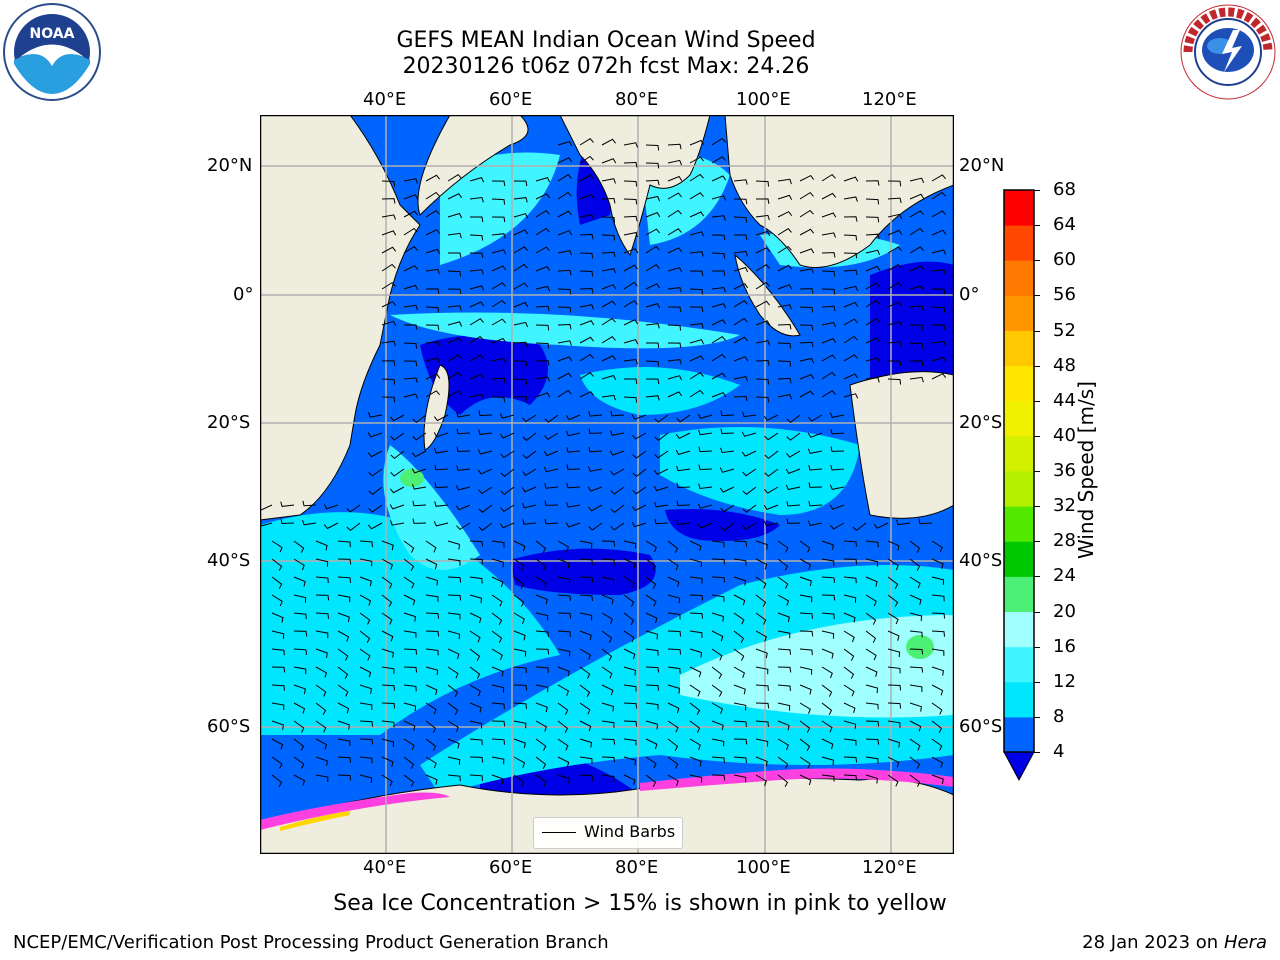 Image resolution: width=1280 pixels, height=960 pixels. Describe the element at coordinates (1228, 52) in the screenshot. I see `nws-logo` at that location.